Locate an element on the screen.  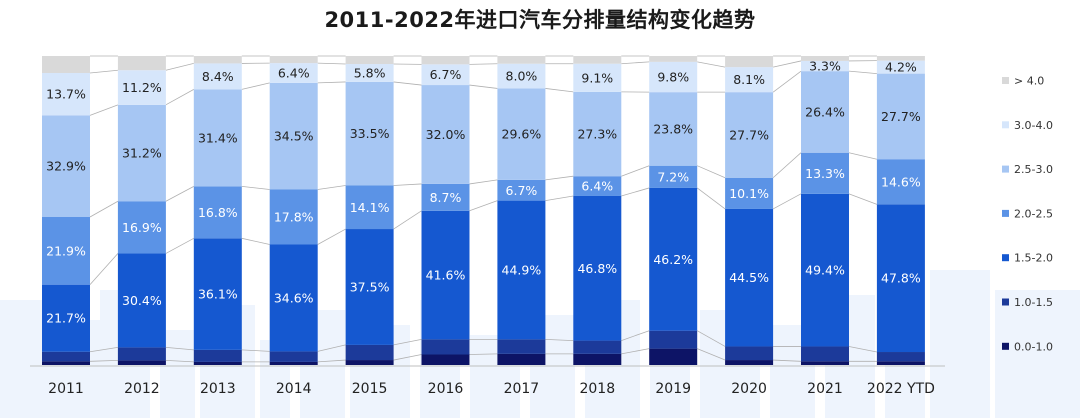
data-label: 32.0% is located at coordinates (446, 134).